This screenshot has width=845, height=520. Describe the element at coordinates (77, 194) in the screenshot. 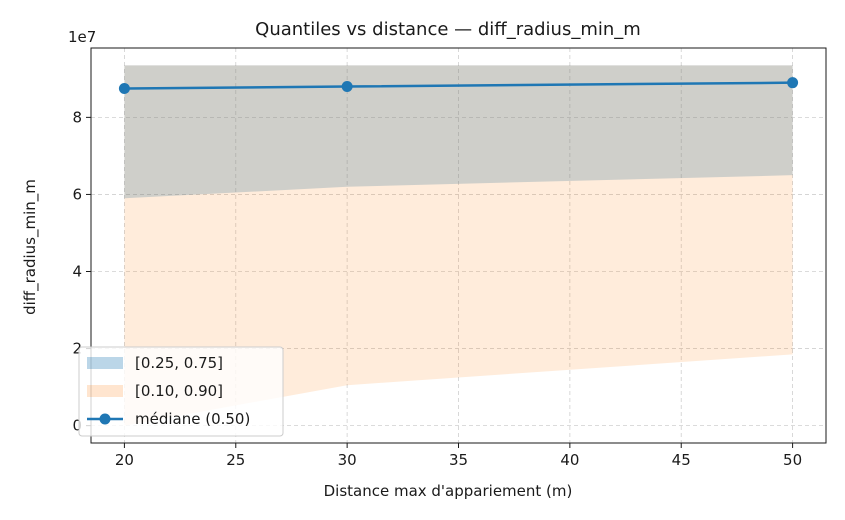

I see `y-tick-label: 6` at that location.